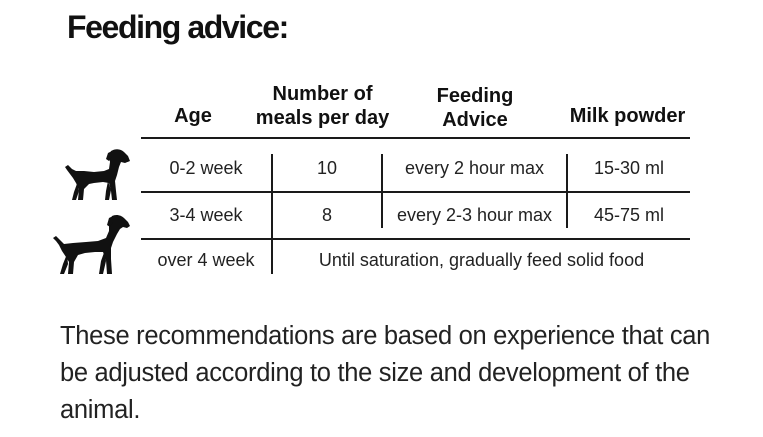 Image resolution: width=763 pixels, height=437 pixels. I want to click on table-rule-row2, so click(415, 239).